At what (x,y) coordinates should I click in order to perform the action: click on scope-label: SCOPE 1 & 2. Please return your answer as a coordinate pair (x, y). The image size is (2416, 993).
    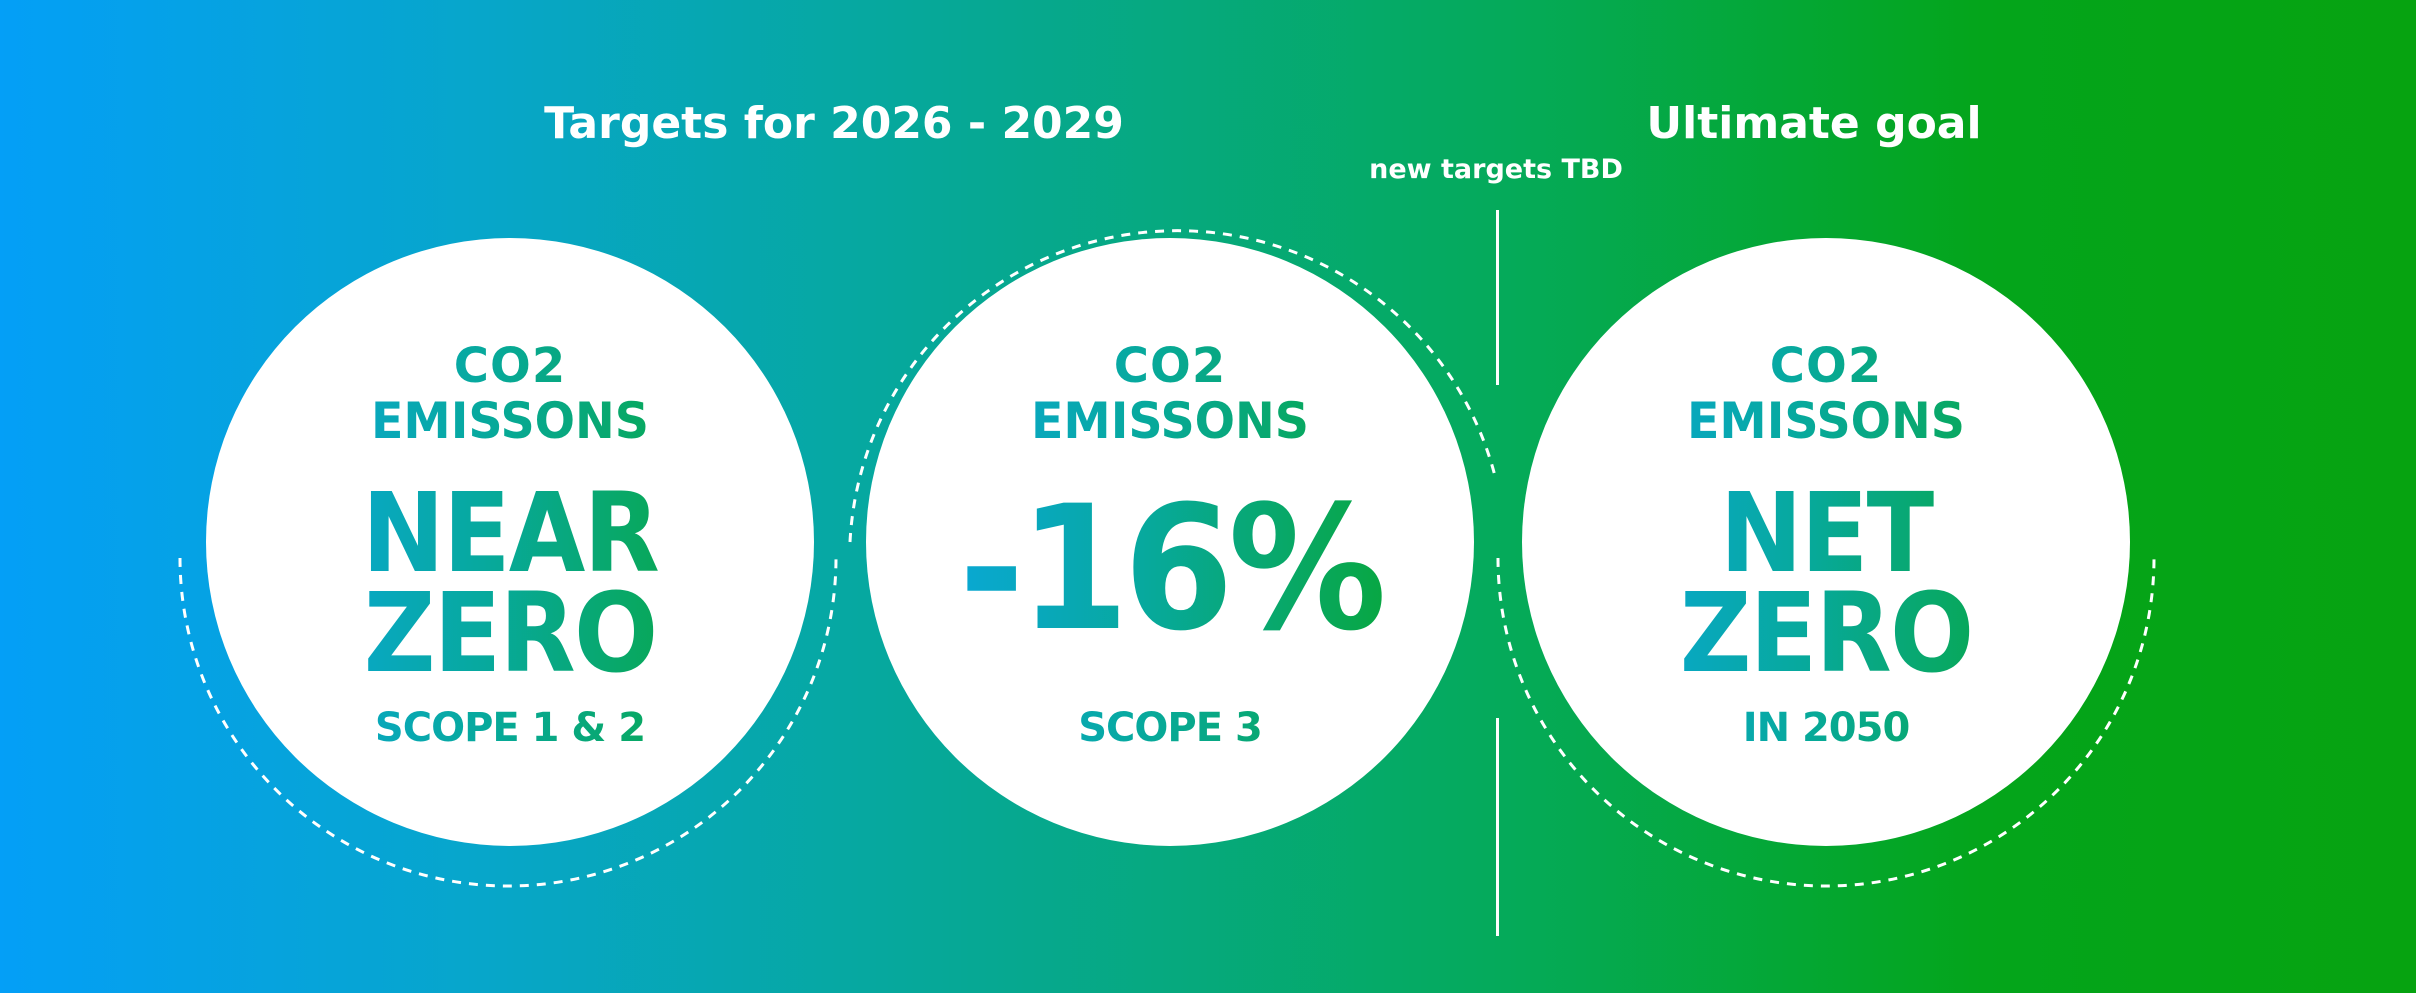
    Looking at the image, I should click on (510, 728).